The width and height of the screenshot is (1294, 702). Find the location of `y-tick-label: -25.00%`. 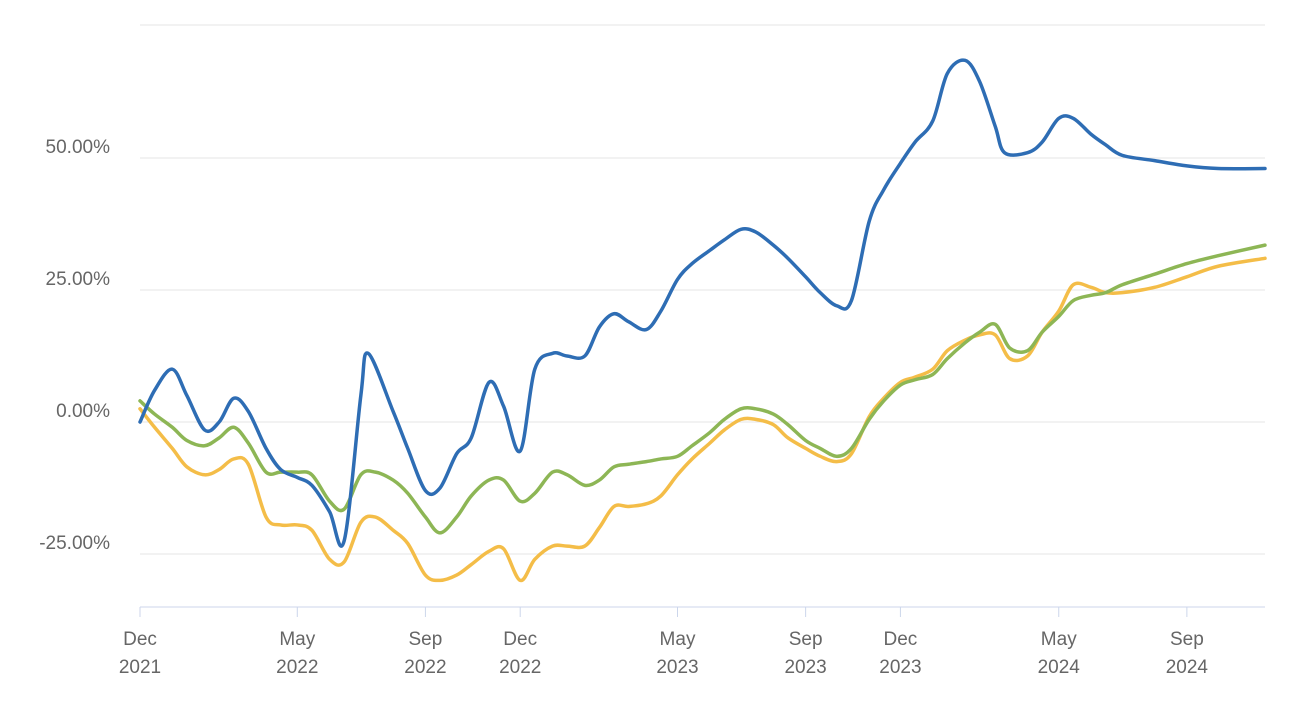

y-tick-label: -25.00% is located at coordinates (74, 543).